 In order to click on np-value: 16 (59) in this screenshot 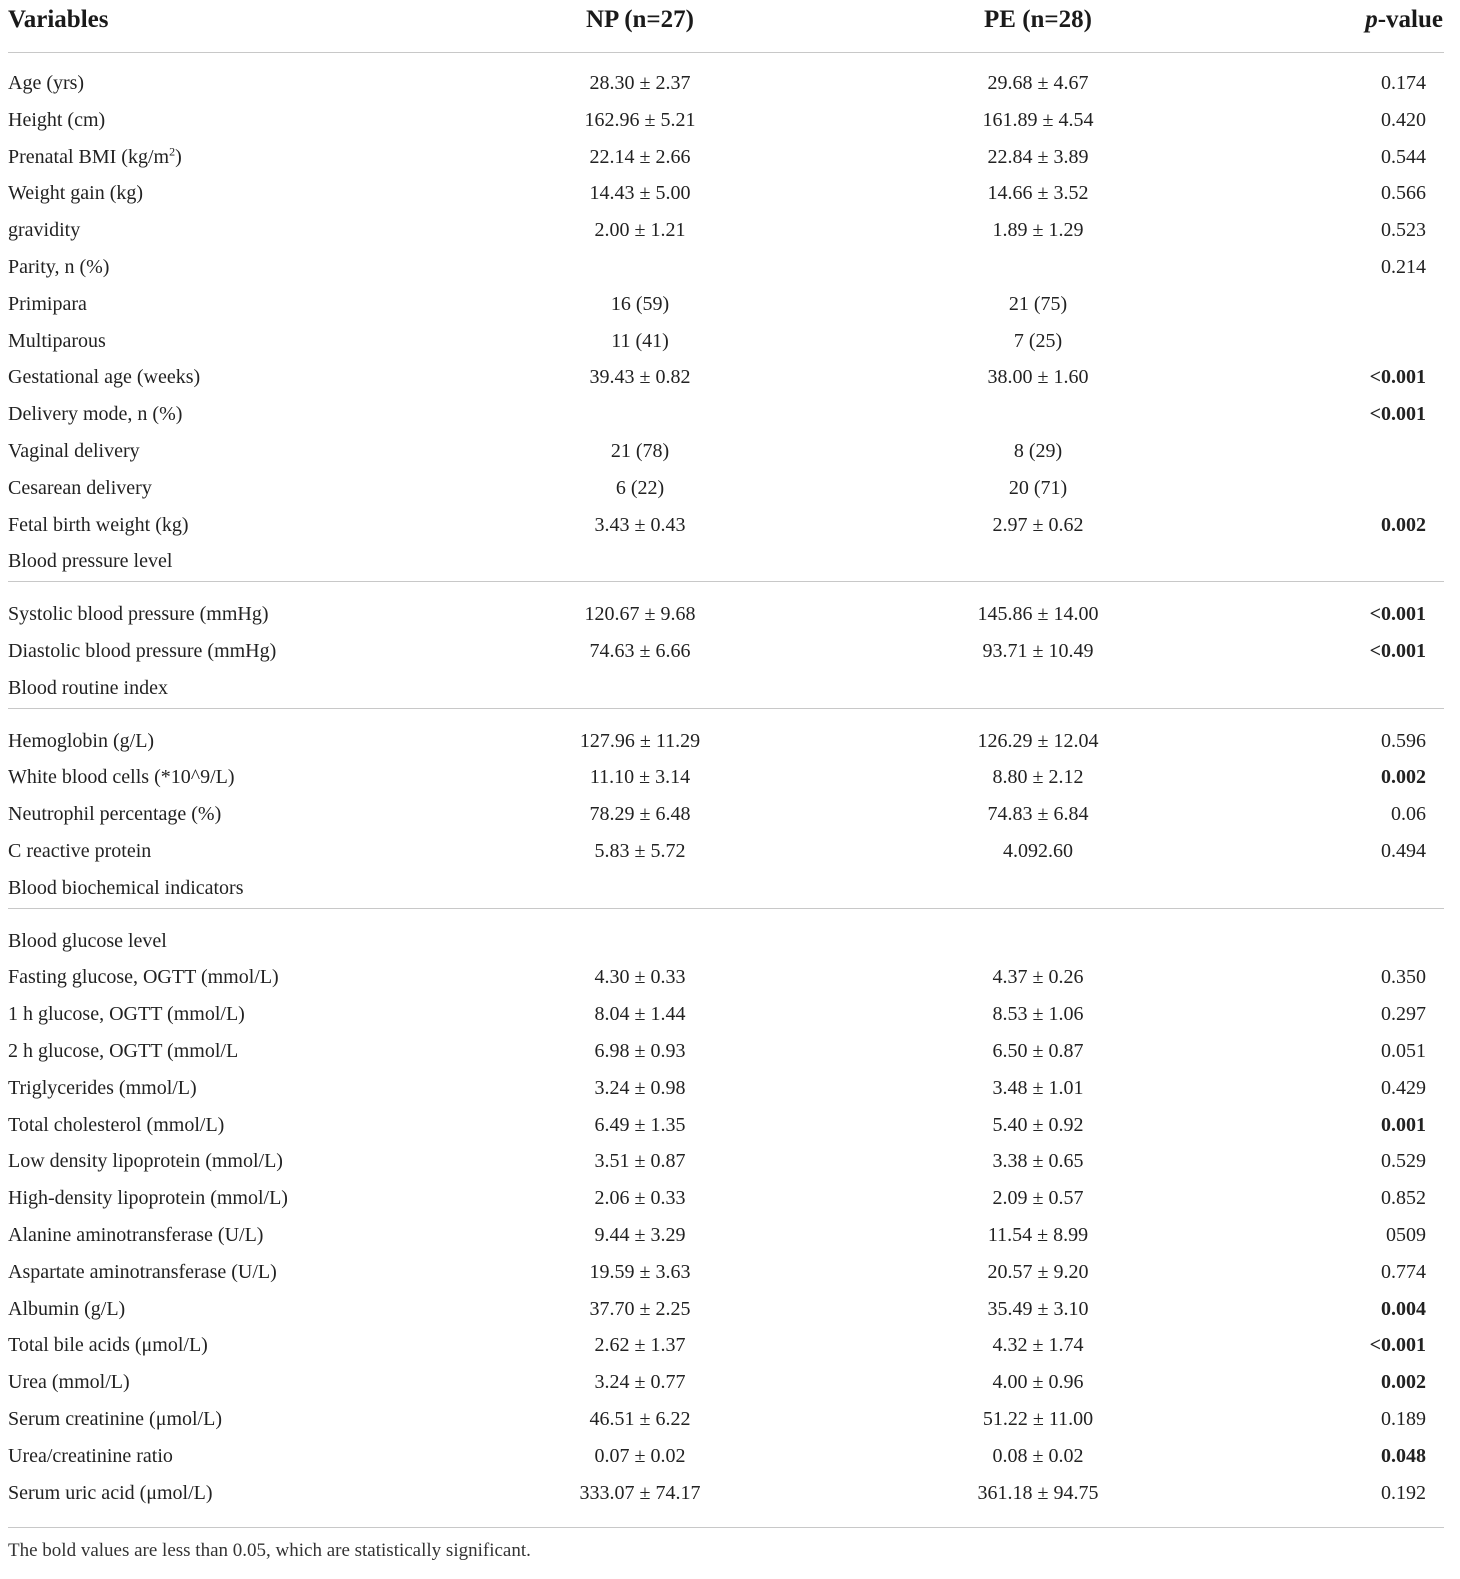, I will do `click(640, 303)`.